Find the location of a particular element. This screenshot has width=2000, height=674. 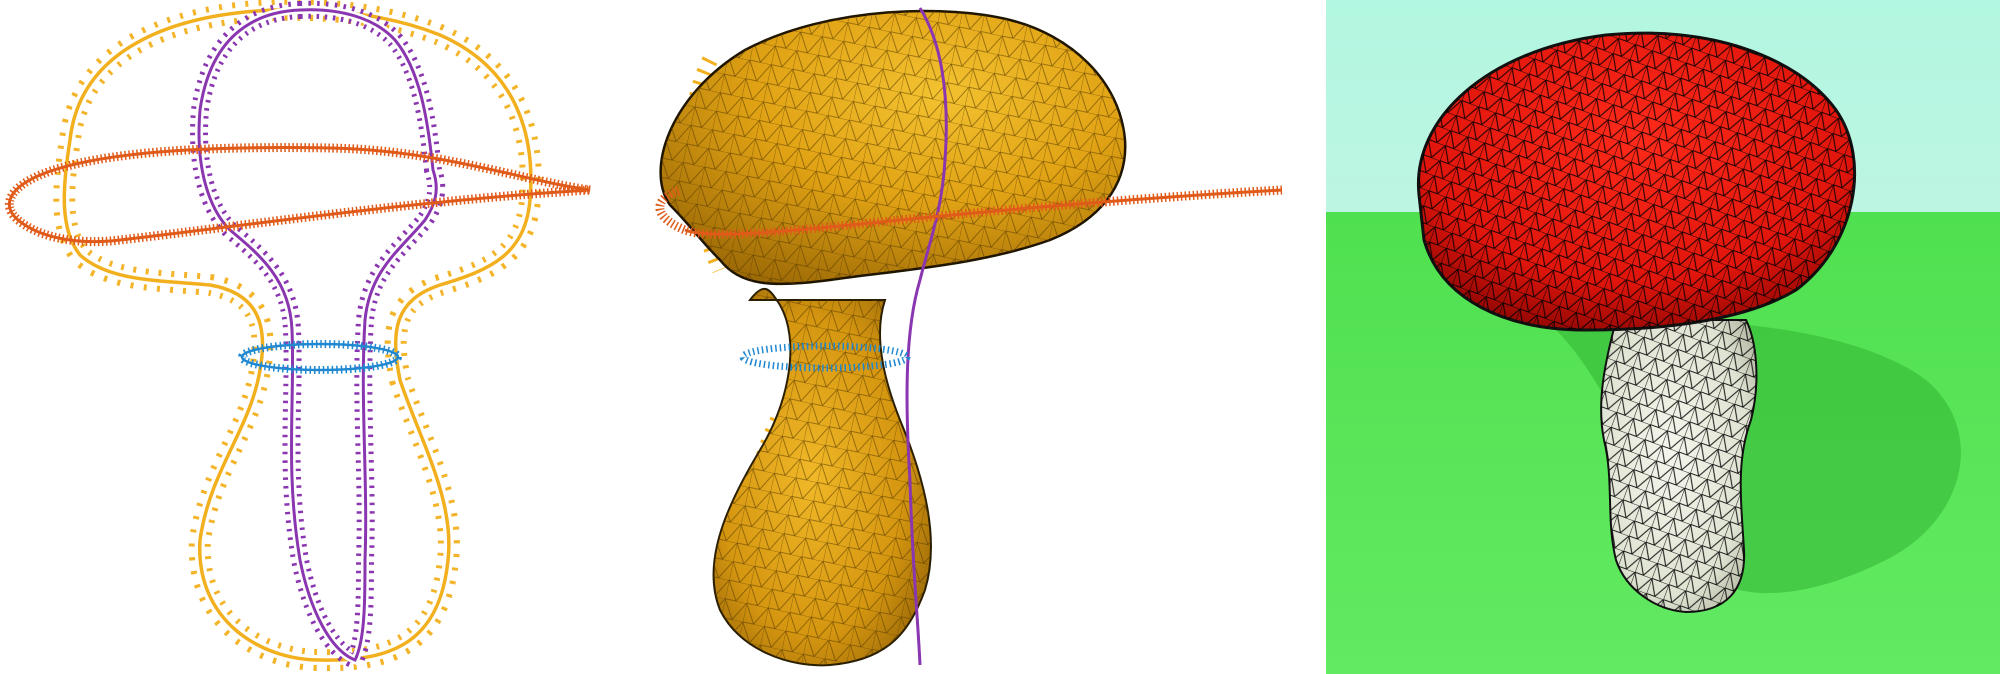

stem-ring-curve is located at coordinates (320, 357).